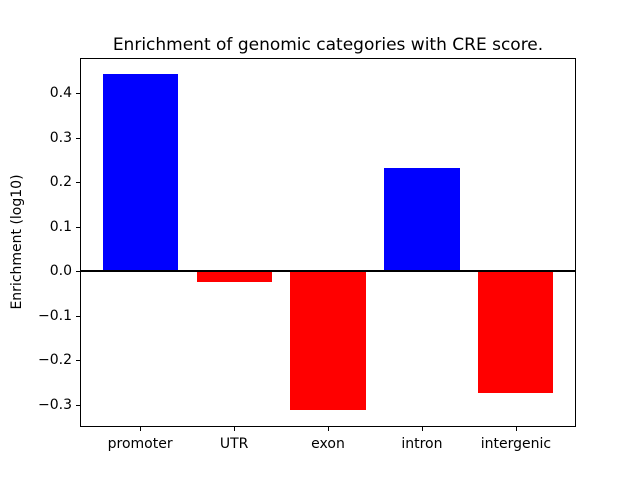  I want to click on y-tick-label: 0.1, so click(60, 226).